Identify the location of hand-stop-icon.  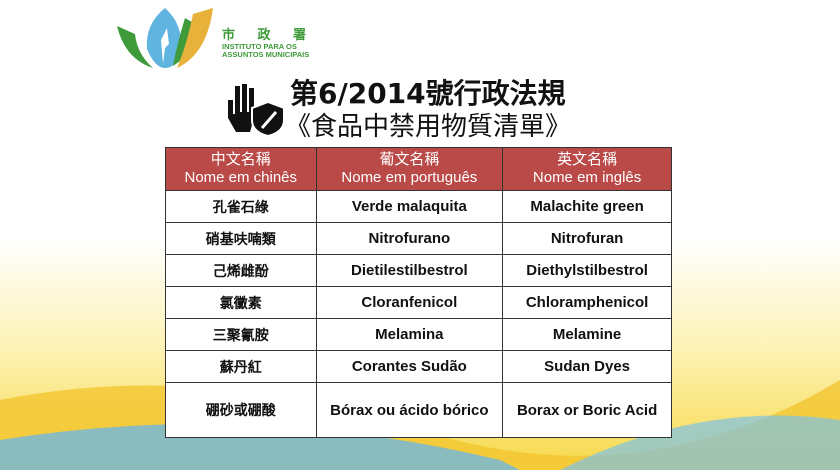
(256, 110).